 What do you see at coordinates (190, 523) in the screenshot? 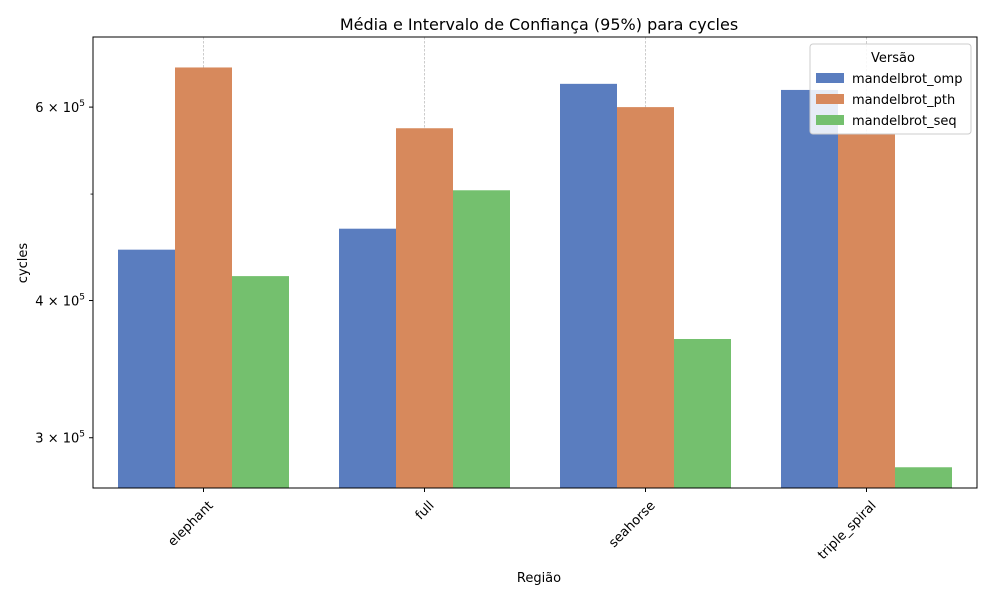
I see `x-tick-label-elephant: elephant` at bounding box center [190, 523].